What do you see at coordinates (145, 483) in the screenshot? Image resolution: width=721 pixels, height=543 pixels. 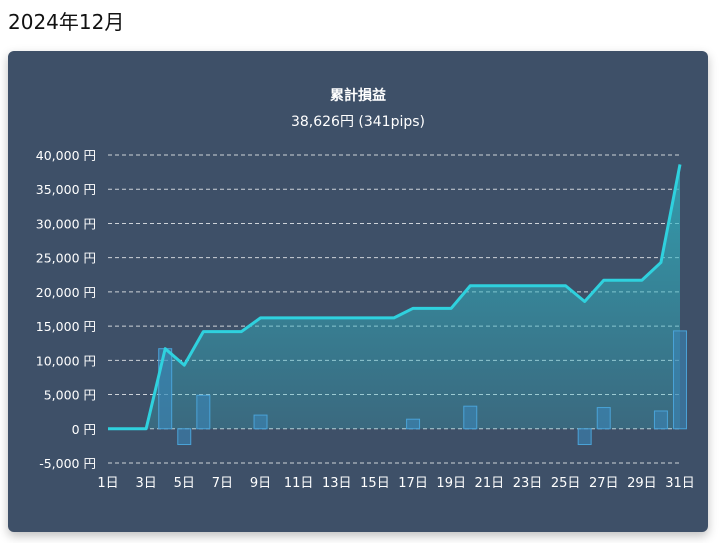 I see `x-tick-label: 3日` at bounding box center [145, 483].